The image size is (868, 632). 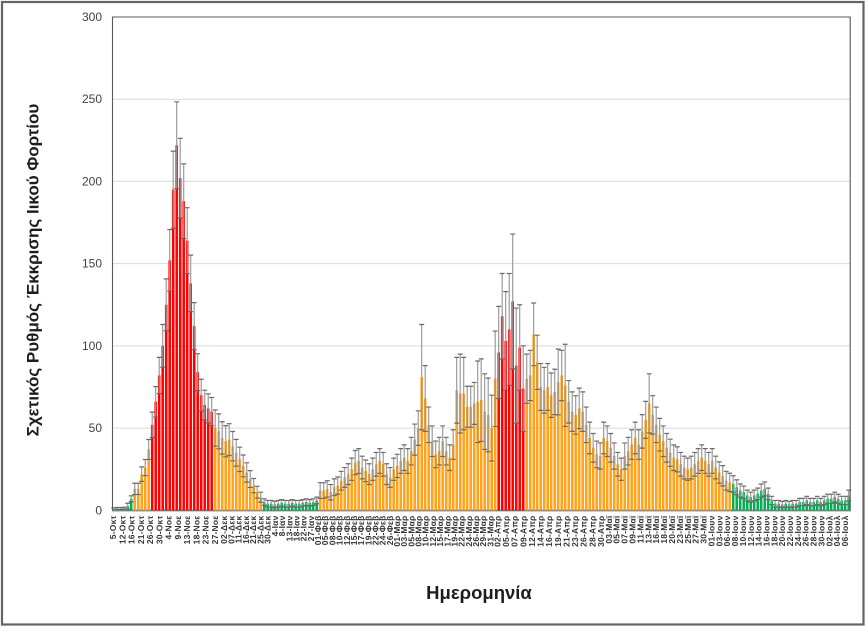 I want to click on svg-text: 14-Απρ, so click(x=541, y=531).